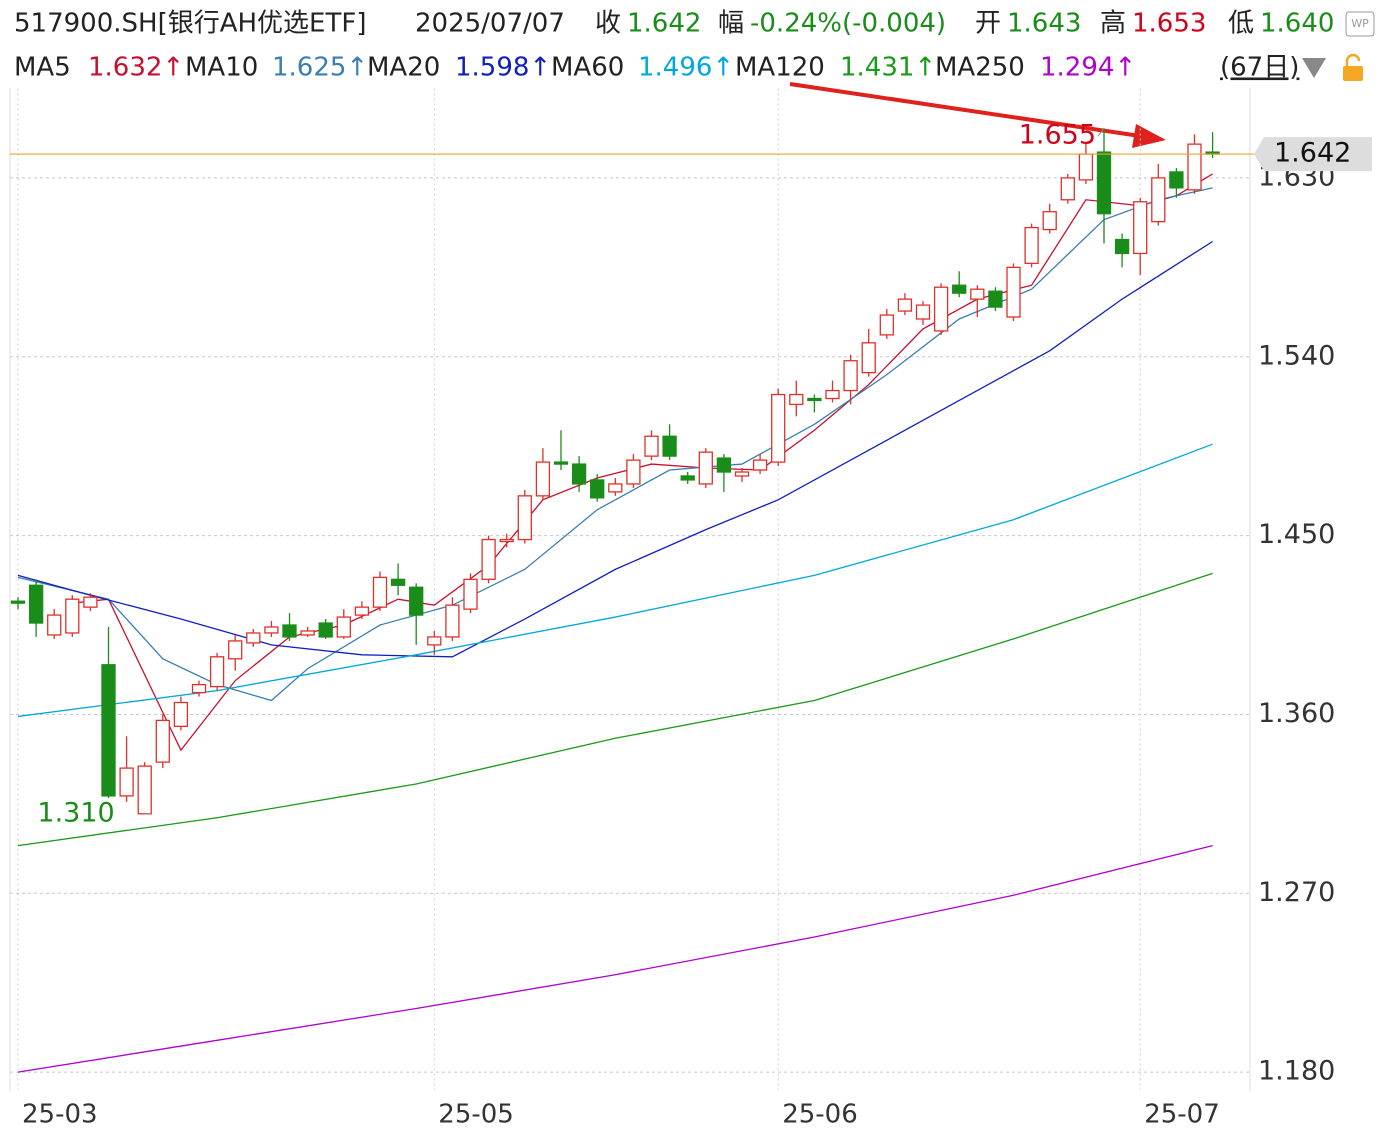 The width and height of the screenshot is (1385, 1143). Describe the element at coordinates (1241, 24) in the screenshot. I see `field-label: 低` at that location.